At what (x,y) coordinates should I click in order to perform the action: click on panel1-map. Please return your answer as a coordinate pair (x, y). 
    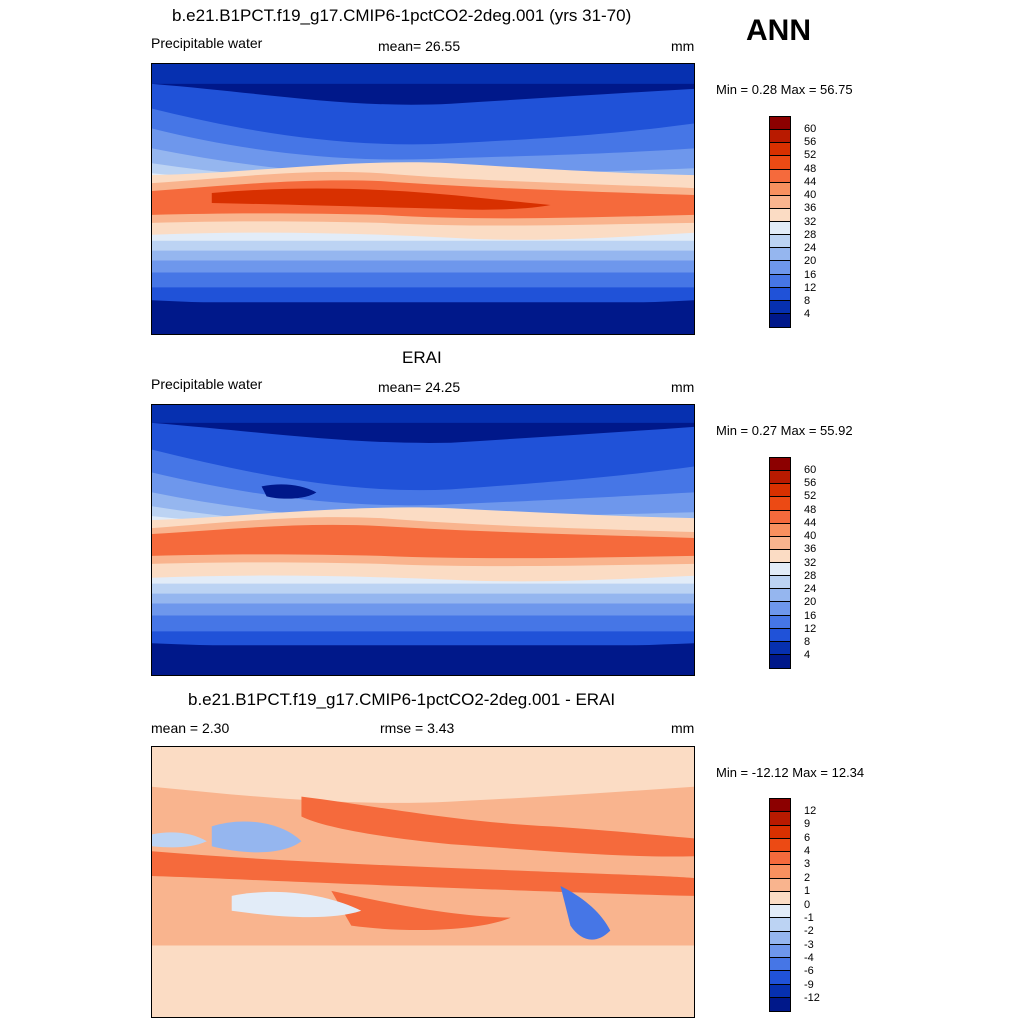
    Looking at the image, I should click on (423, 199).